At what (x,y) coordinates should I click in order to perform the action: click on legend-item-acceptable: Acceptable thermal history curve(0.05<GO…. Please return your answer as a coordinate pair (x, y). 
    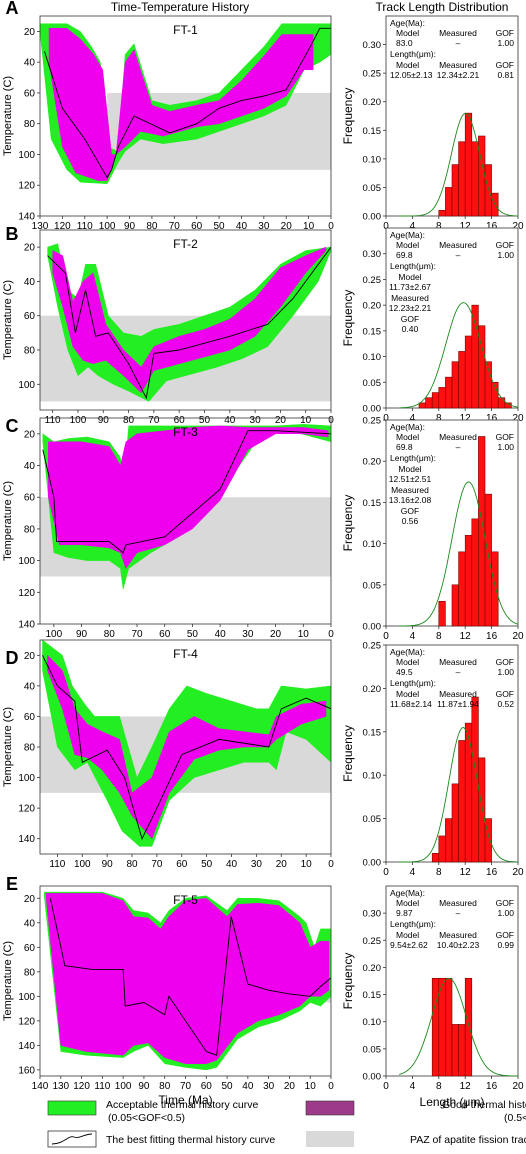
    Looking at the image, I should click on (152, 1111).